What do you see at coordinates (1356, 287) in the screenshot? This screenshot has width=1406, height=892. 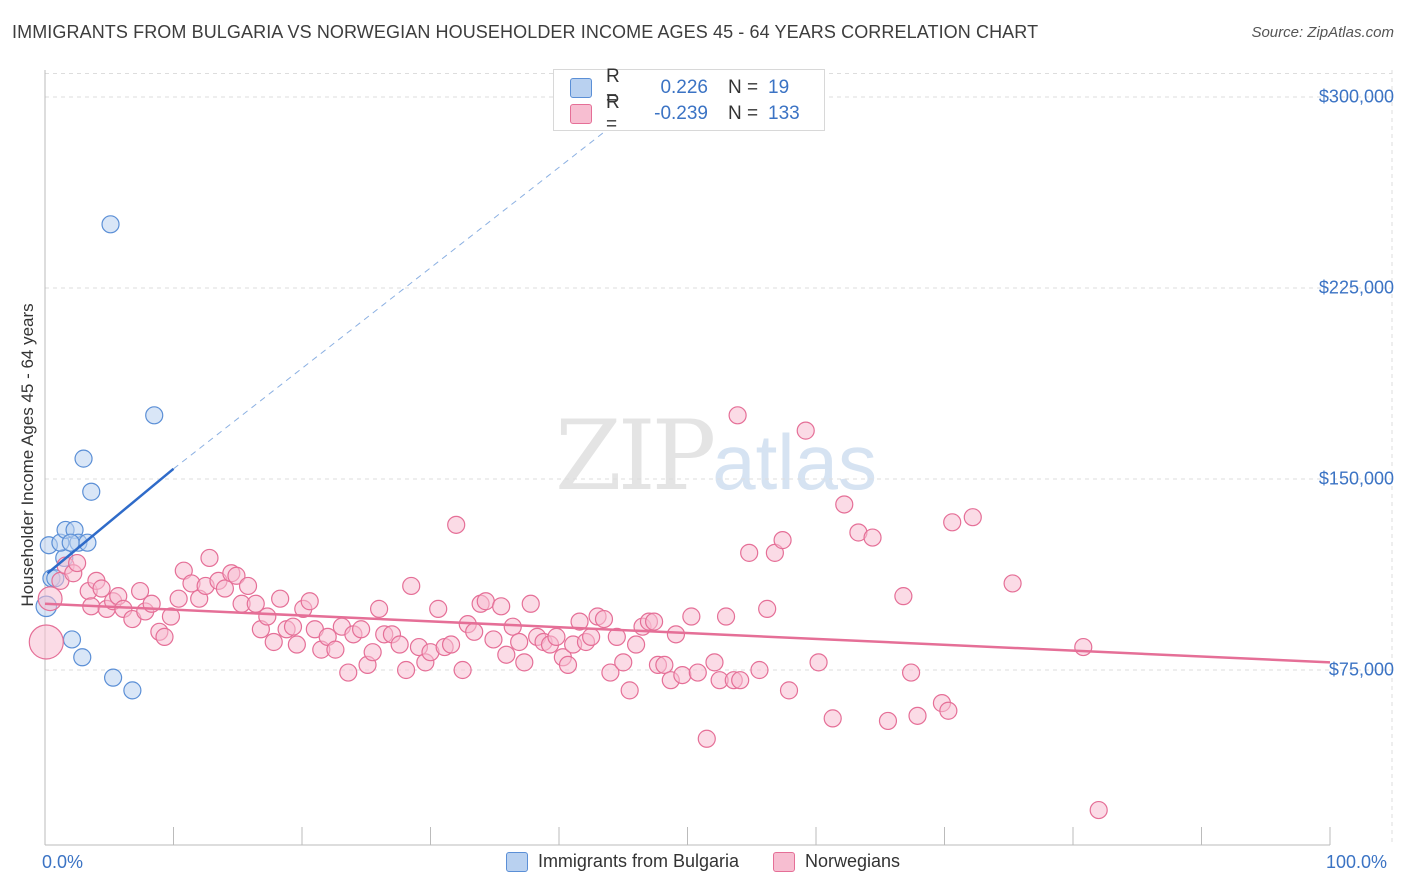 I see `y-tick-label: $225,000` at bounding box center [1356, 287].